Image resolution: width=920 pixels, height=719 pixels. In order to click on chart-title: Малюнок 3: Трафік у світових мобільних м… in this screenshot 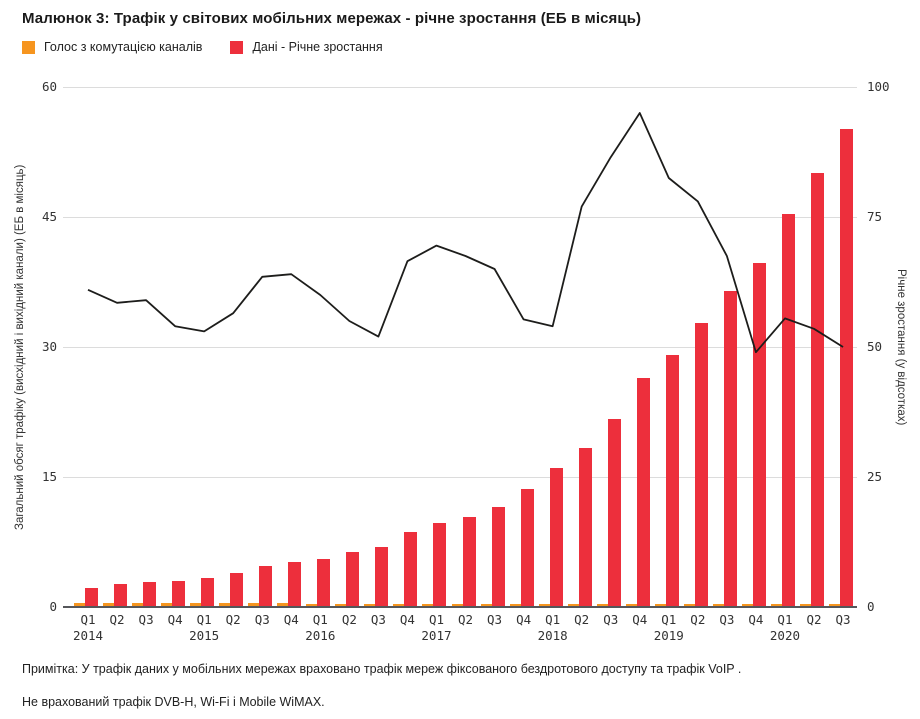, I will do `click(332, 18)`.